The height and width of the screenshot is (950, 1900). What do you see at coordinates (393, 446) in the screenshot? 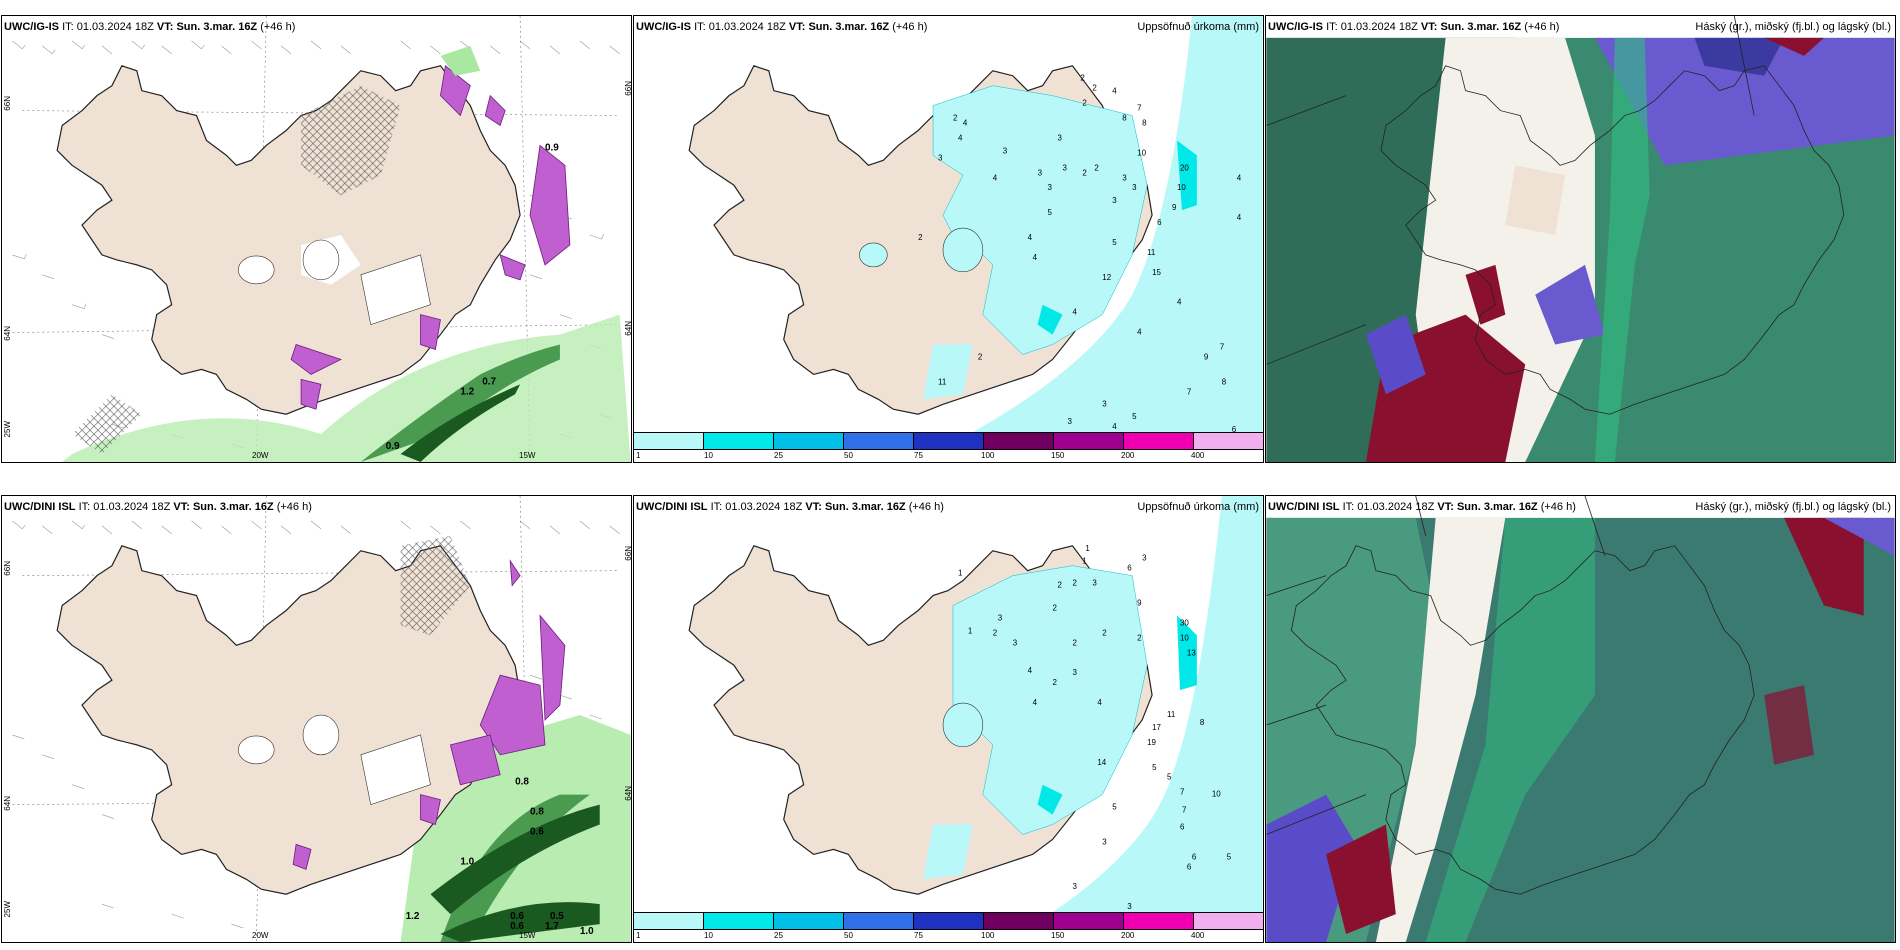
I see `pressure-label: 0.9` at bounding box center [393, 446].